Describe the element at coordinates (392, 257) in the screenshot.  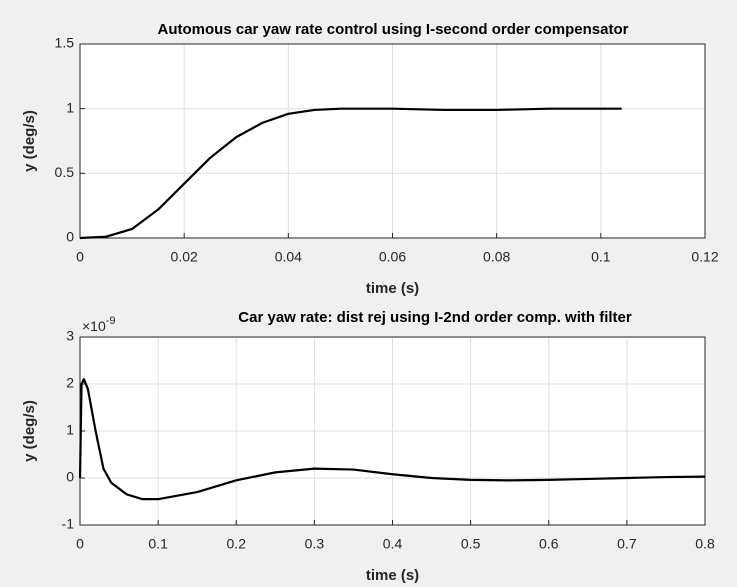
I see `x-tick-label: 0.06` at that location.